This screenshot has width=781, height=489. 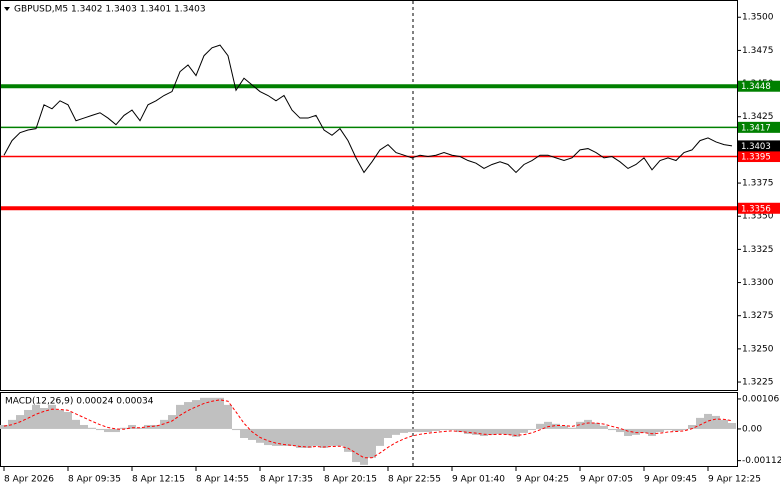 I want to click on last-price-box, so click(x=759, y=146).